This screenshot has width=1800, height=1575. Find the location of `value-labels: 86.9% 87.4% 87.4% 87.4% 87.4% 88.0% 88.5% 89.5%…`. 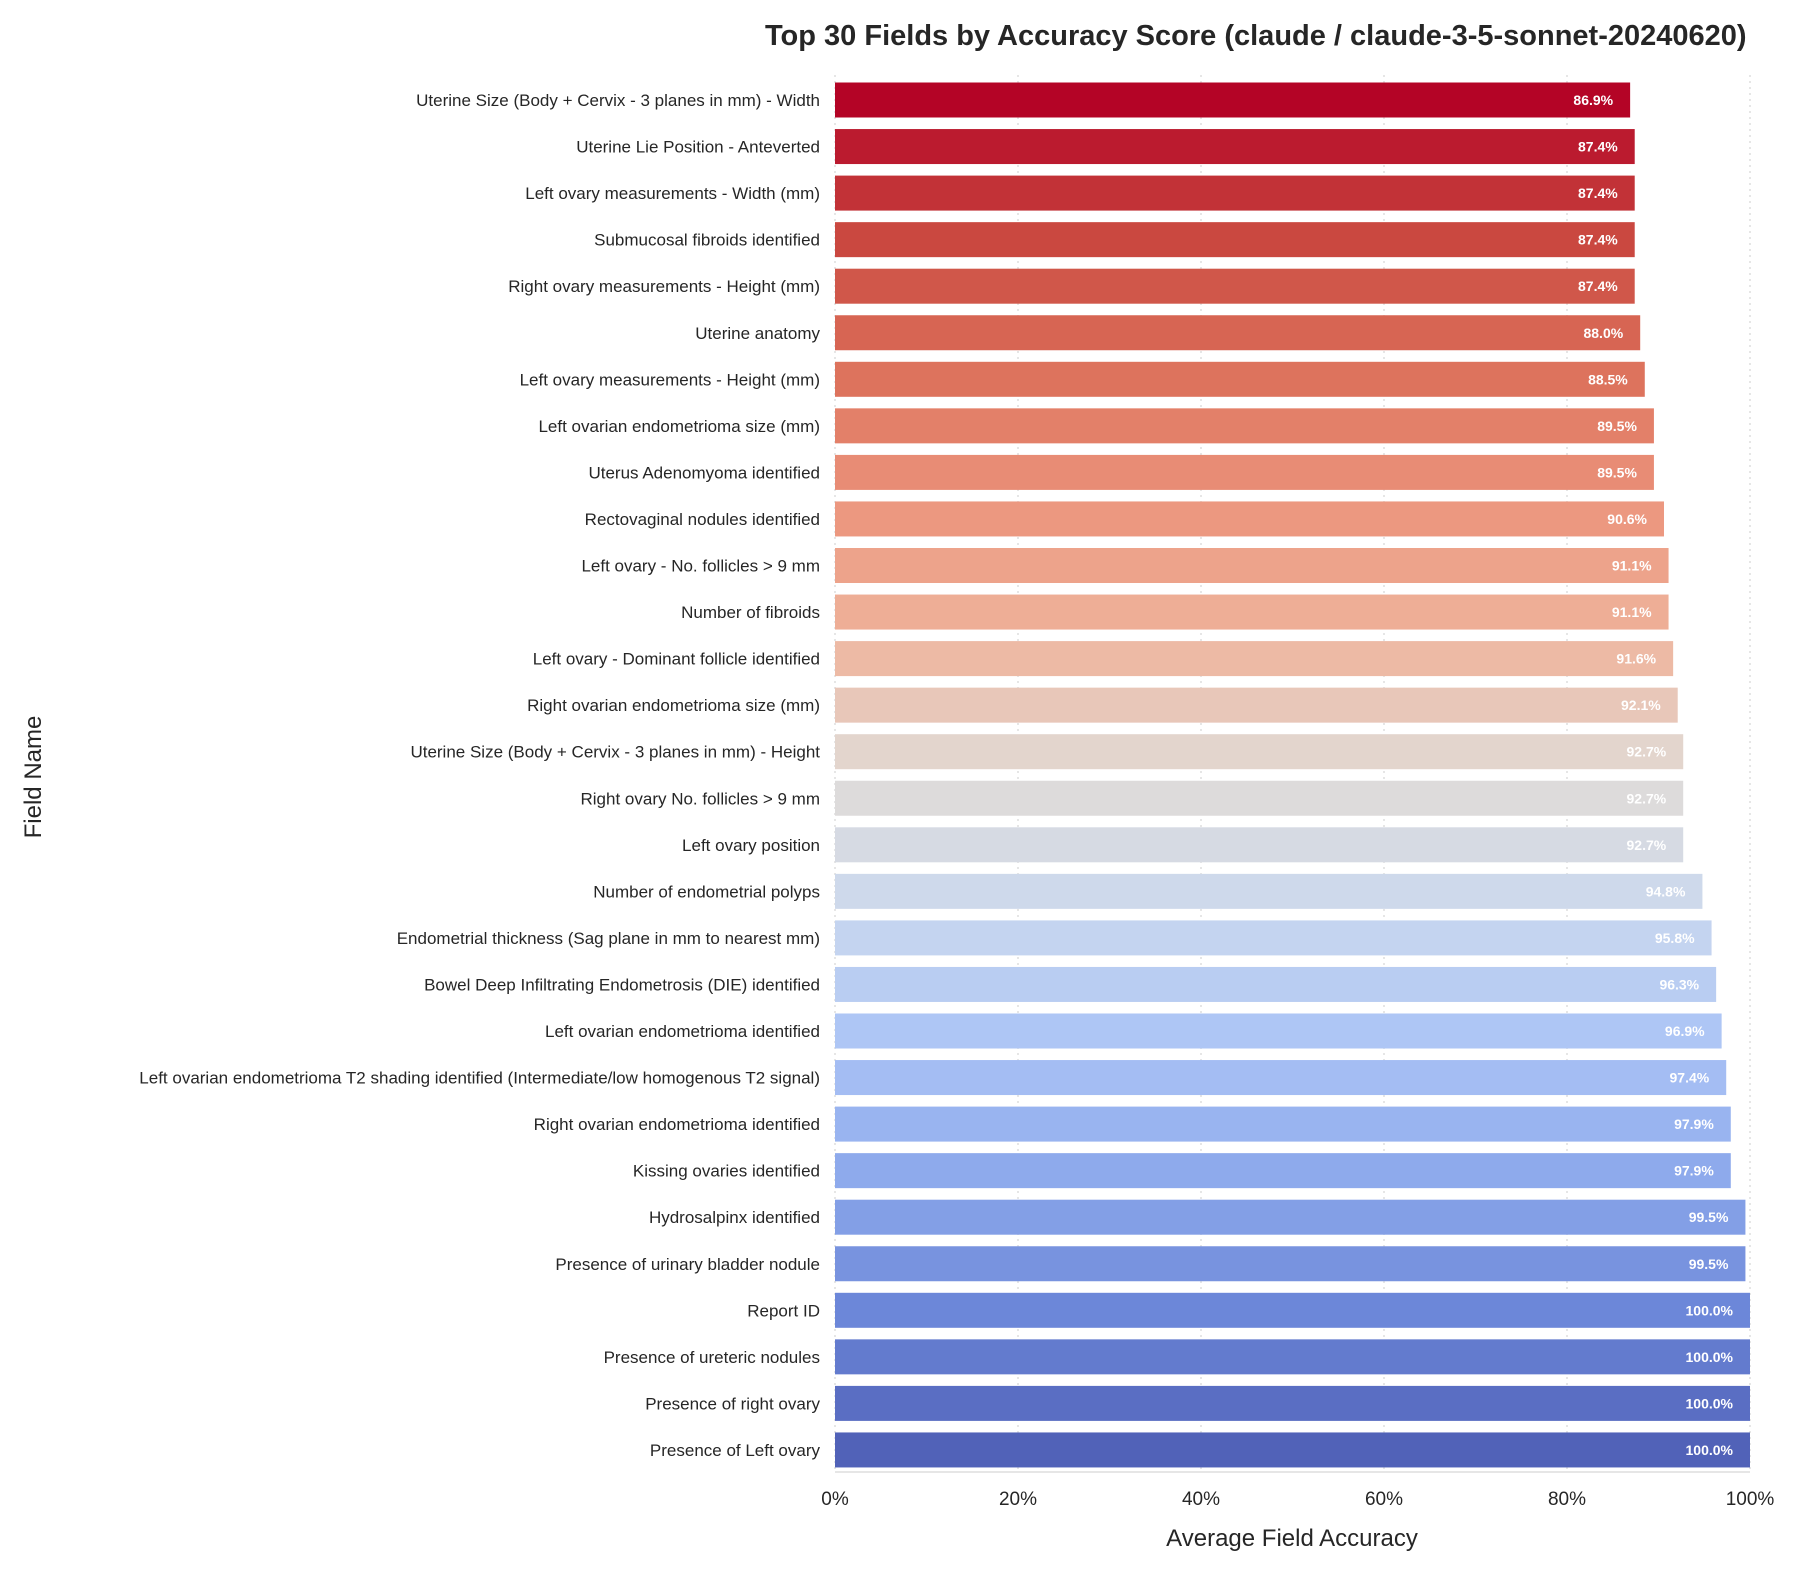

value-labels: 86.9% 87.4% 87.4% 87.4% 87.4% 88.0% 88.5% 89.5%… is located at coordinates (1653, 775).